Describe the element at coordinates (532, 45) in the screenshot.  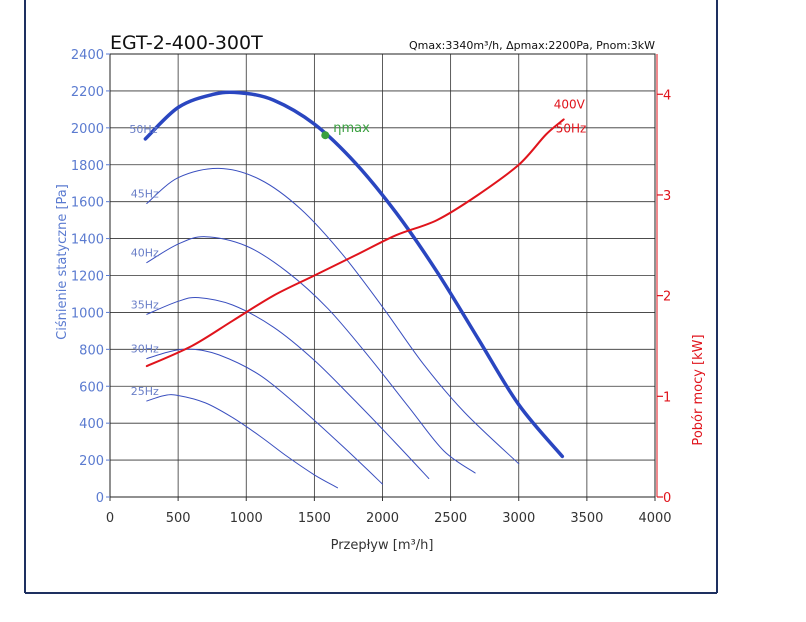
I see `chart-subtitle: Qmax:3340m³/h, Δpmax:2200Pa, Pnom:3kW` at that location.